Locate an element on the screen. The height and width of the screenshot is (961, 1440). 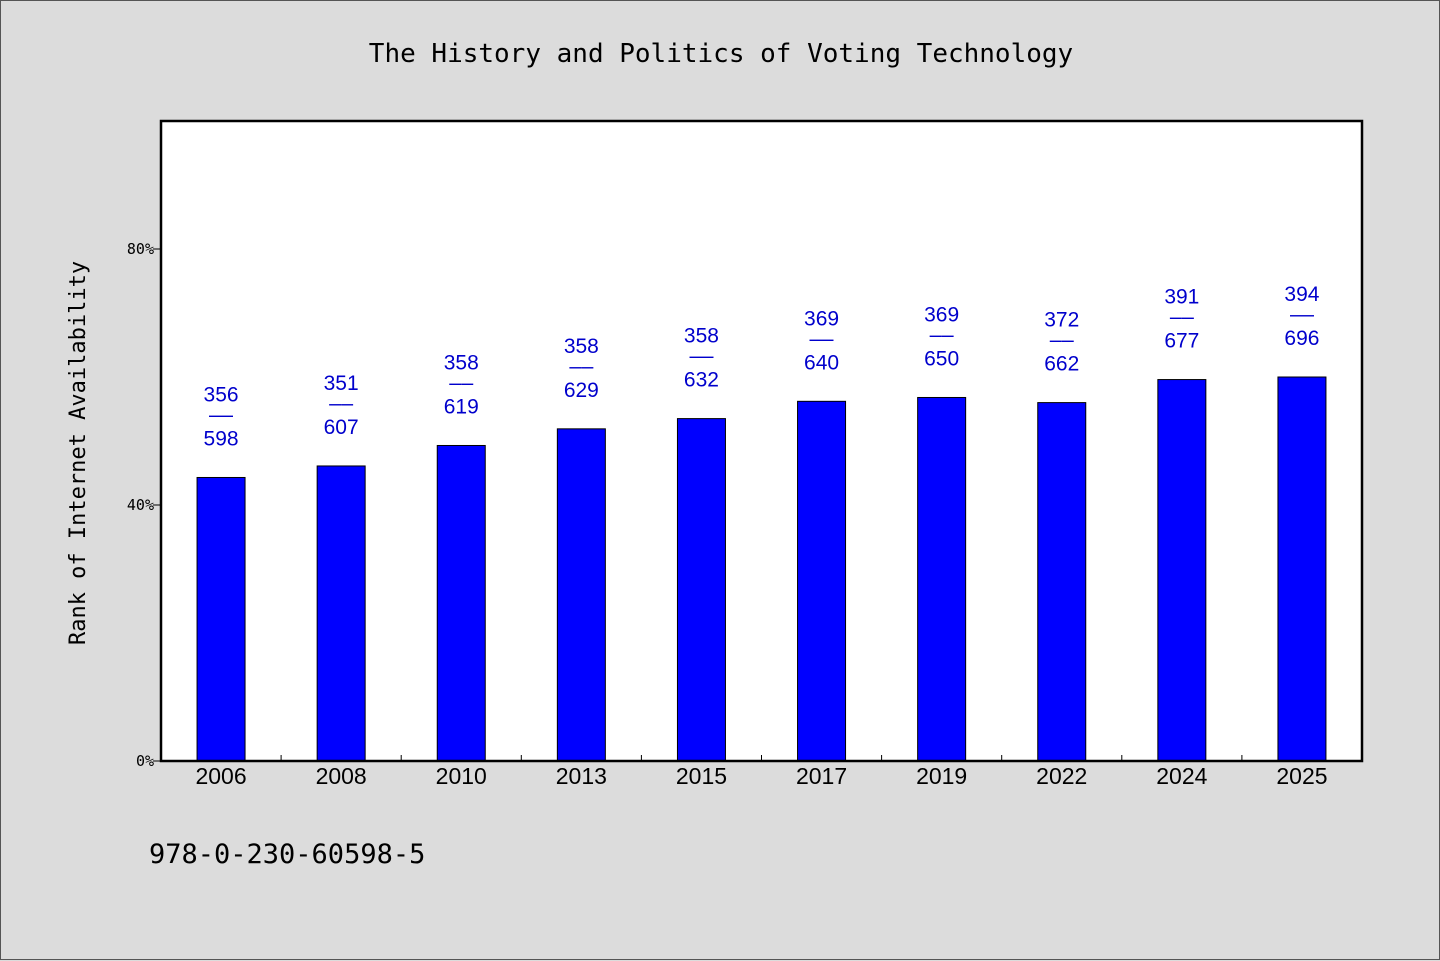
x-tick-label: 2024 is located at coordinates (1181, 776).